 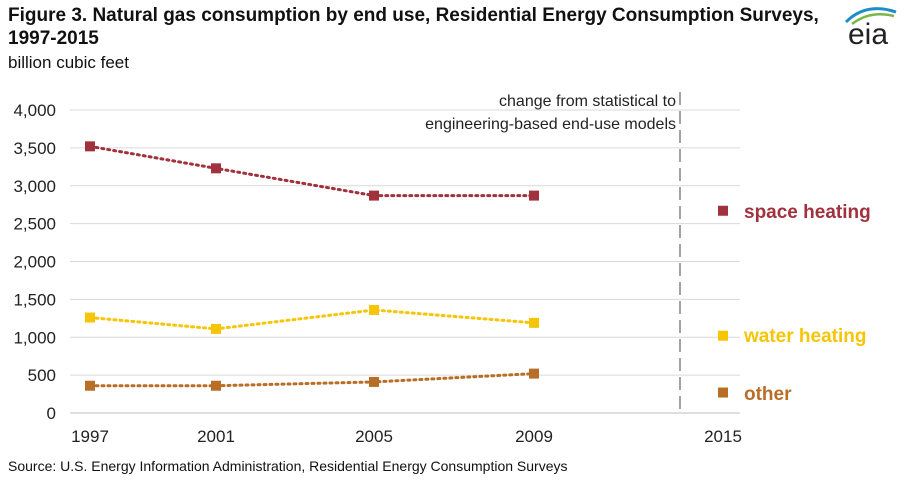 What do you see at coordinates (550, 124) in the screenshot?
I see `annotation-line-2: engineering-based end-use models` at bounding box center [550, 124].